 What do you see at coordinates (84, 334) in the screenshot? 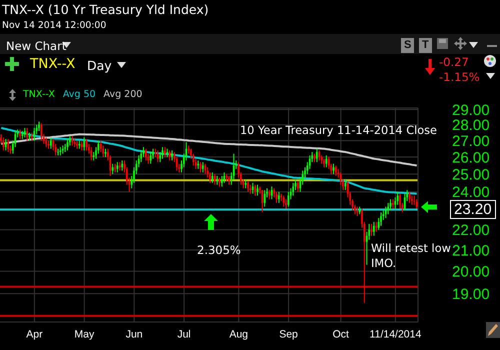
I see `x-tick-label: May` at bounding box center [84, 334].